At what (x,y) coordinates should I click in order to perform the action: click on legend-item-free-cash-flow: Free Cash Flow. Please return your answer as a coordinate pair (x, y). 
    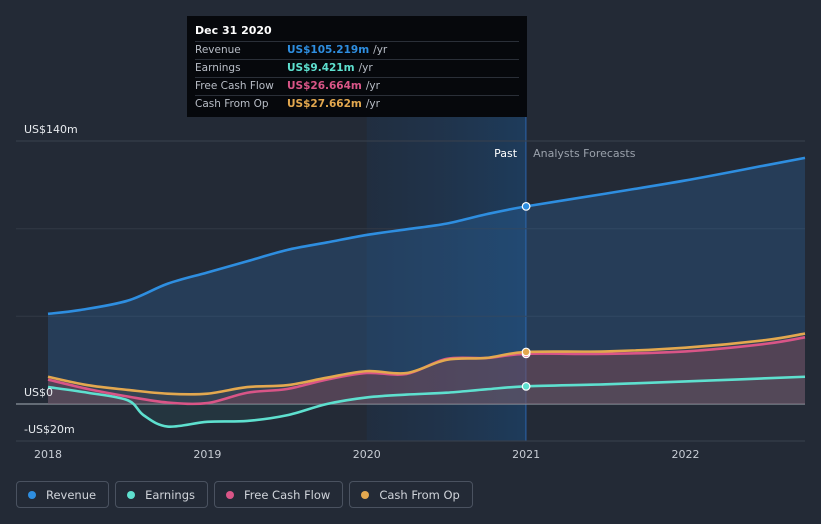
    Looking at the image, I should click on (279, 494).